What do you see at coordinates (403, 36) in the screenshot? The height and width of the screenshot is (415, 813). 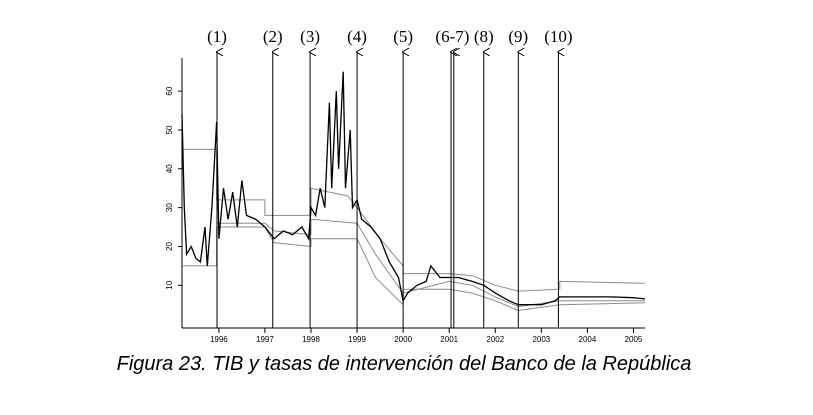 I see `event-label: (5)` at bounding box center [403, 36].